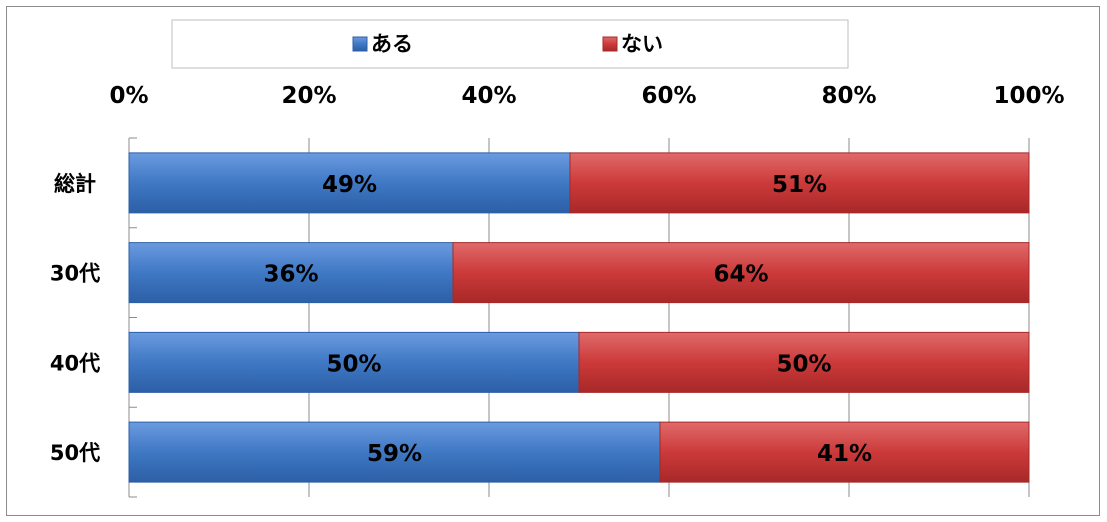 Image resolution: width=1107 pixels, height=522 pixels. Describe the element at coordinates (360, 44) in the screenshot. I see `legend-swatch-aru` at that location.